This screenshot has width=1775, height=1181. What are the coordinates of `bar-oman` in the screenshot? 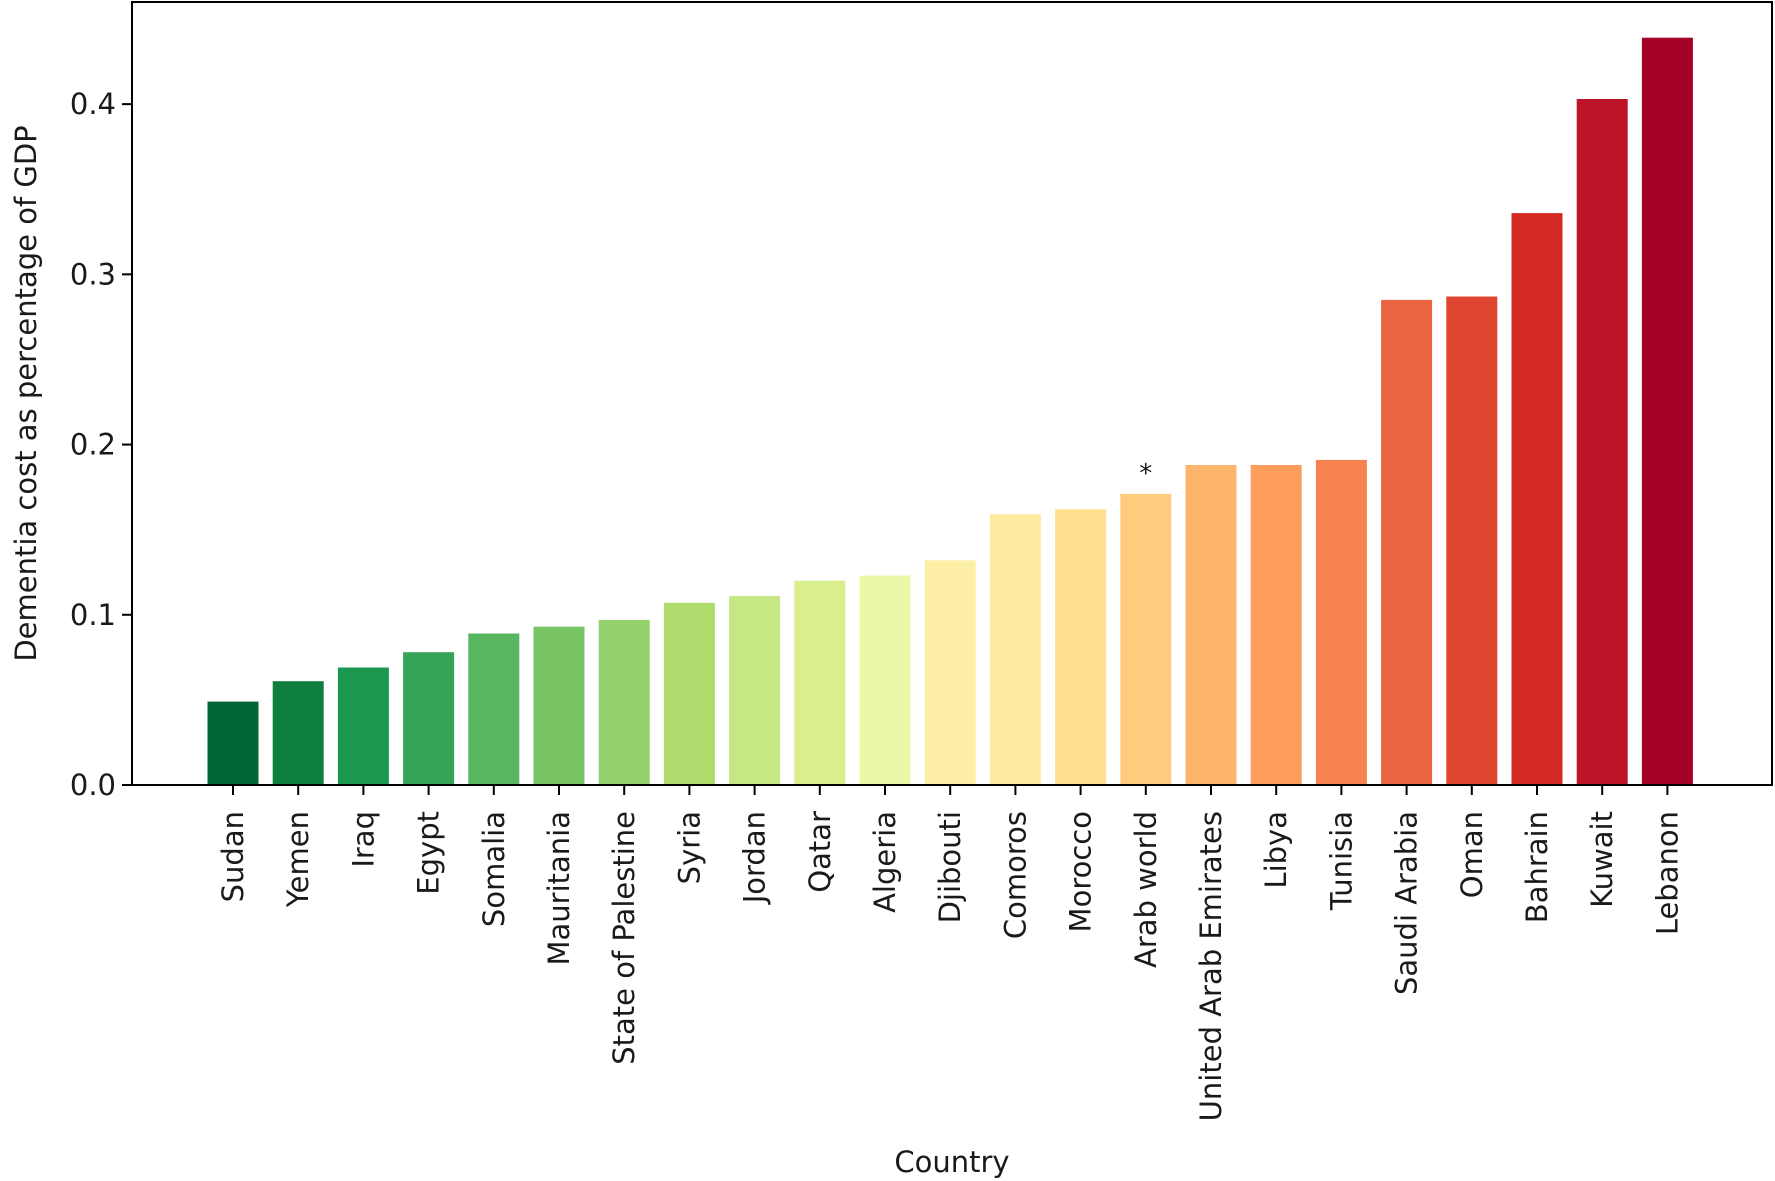 It's located at (1472, 540).